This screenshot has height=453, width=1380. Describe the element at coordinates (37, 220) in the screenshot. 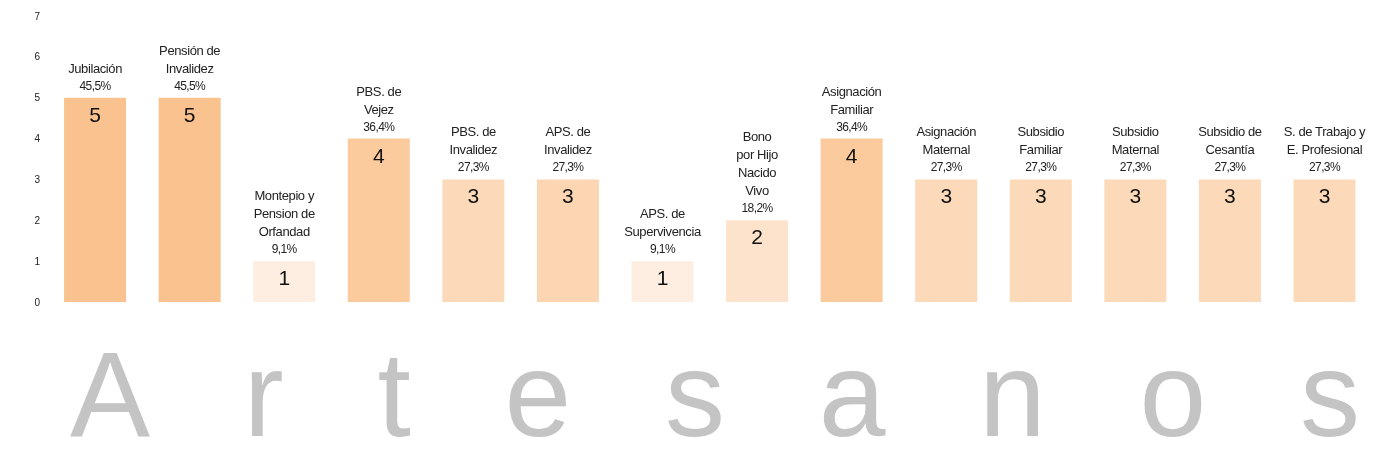

I see `y-tick-label: 2` at that location.